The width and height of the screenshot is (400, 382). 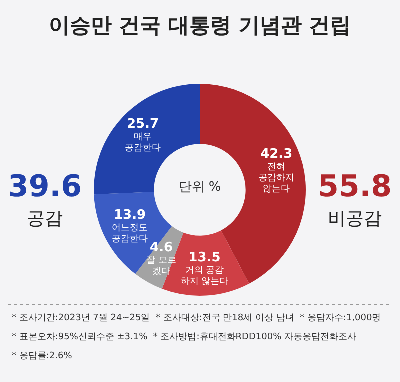 What do you see at coordinates (197, 319) in the screenshot?
I see `text: * 조사기간:2023년 7월 24~25일 * 조사대상:전국 만18세 이상 남녀 * 응답자수:1,000명` at bounding box center [197, 319].